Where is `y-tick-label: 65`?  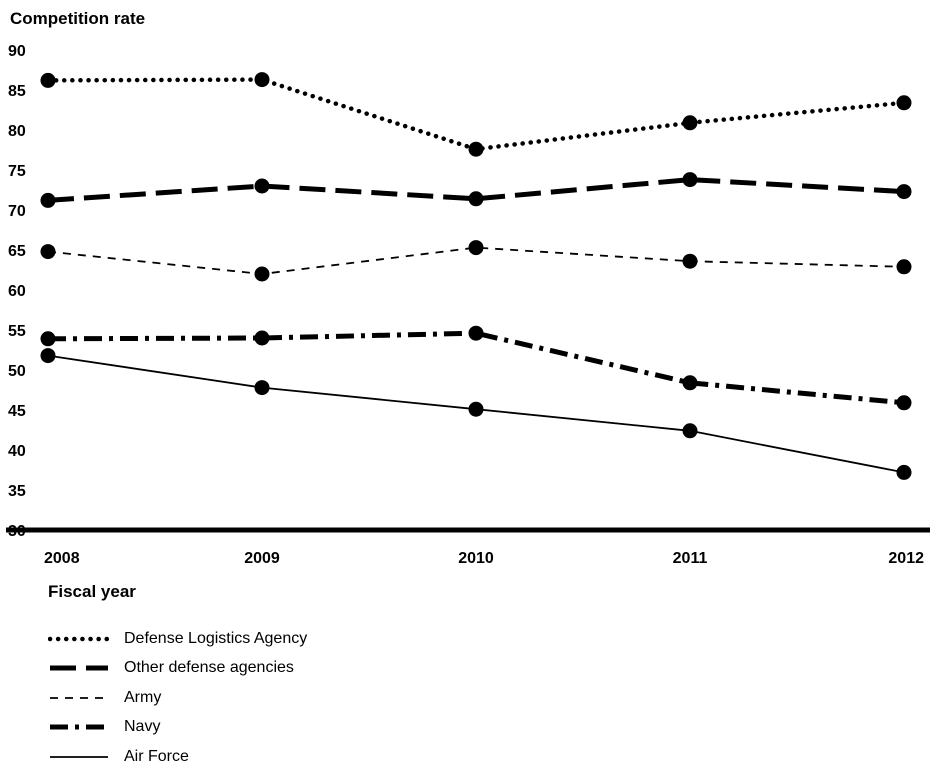
y-tick-label: 65 is located at coordinates (17, 251).